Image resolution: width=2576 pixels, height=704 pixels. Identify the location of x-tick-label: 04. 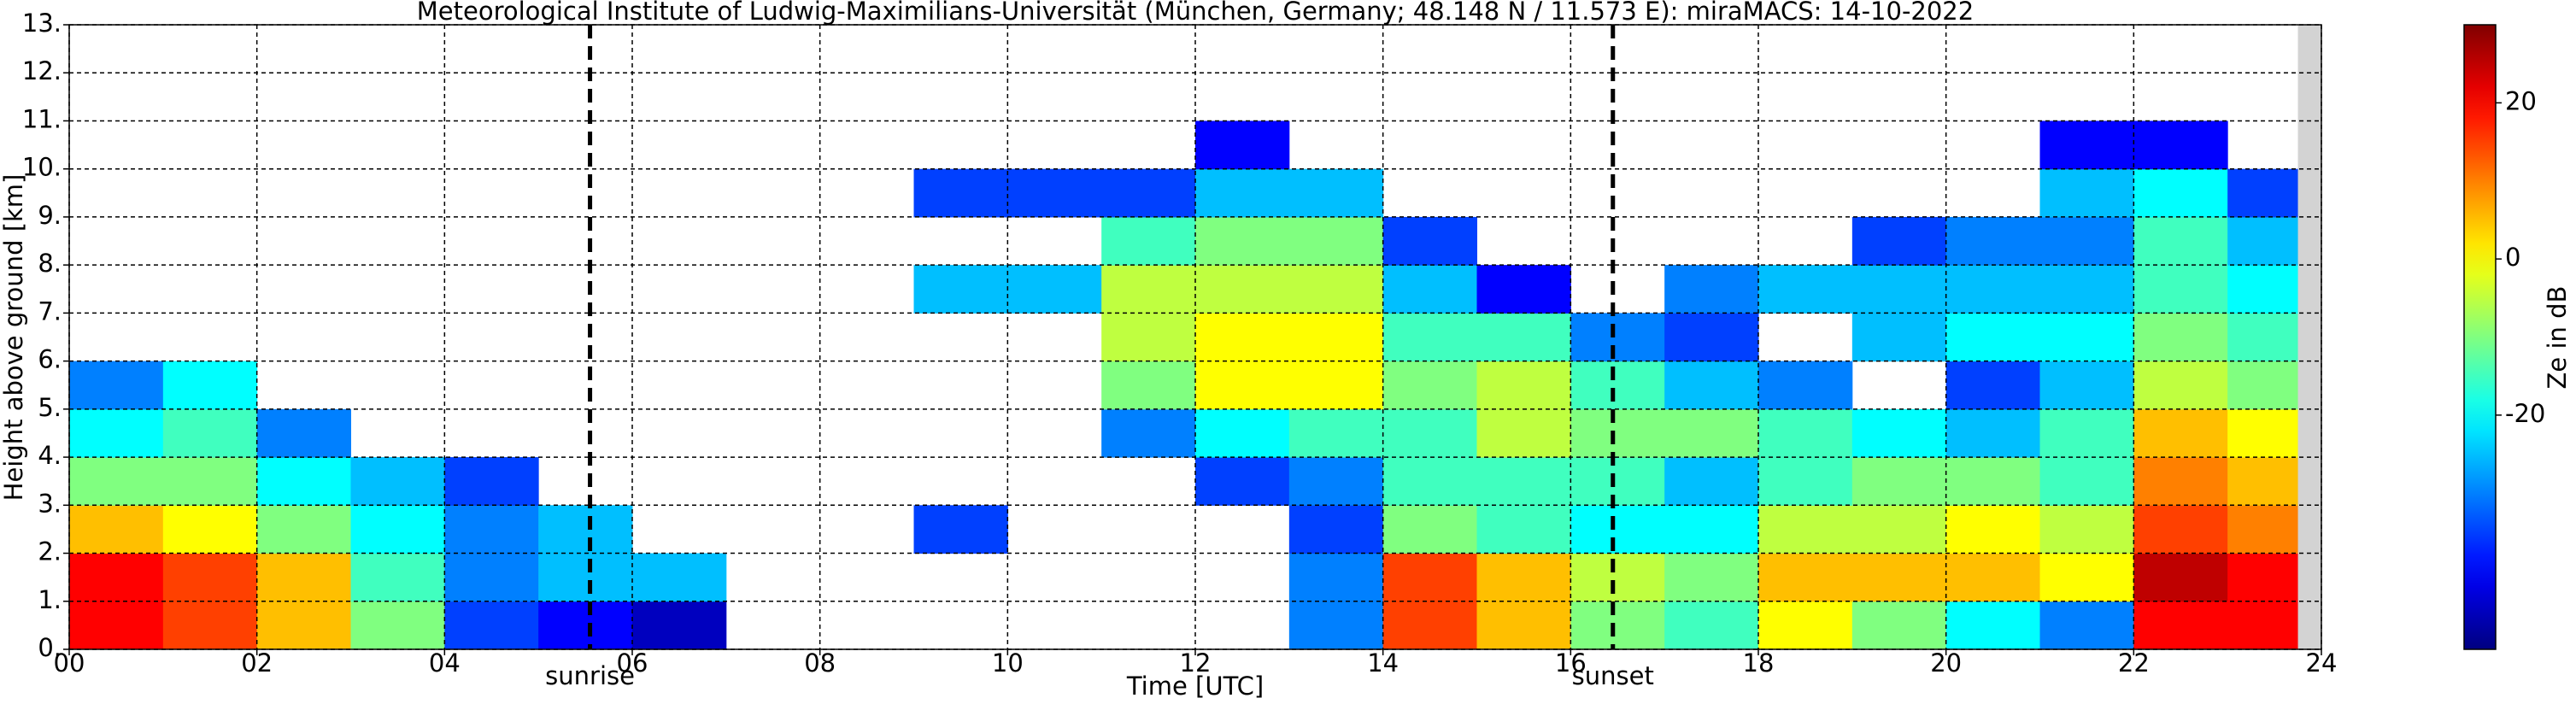
(445, 663).